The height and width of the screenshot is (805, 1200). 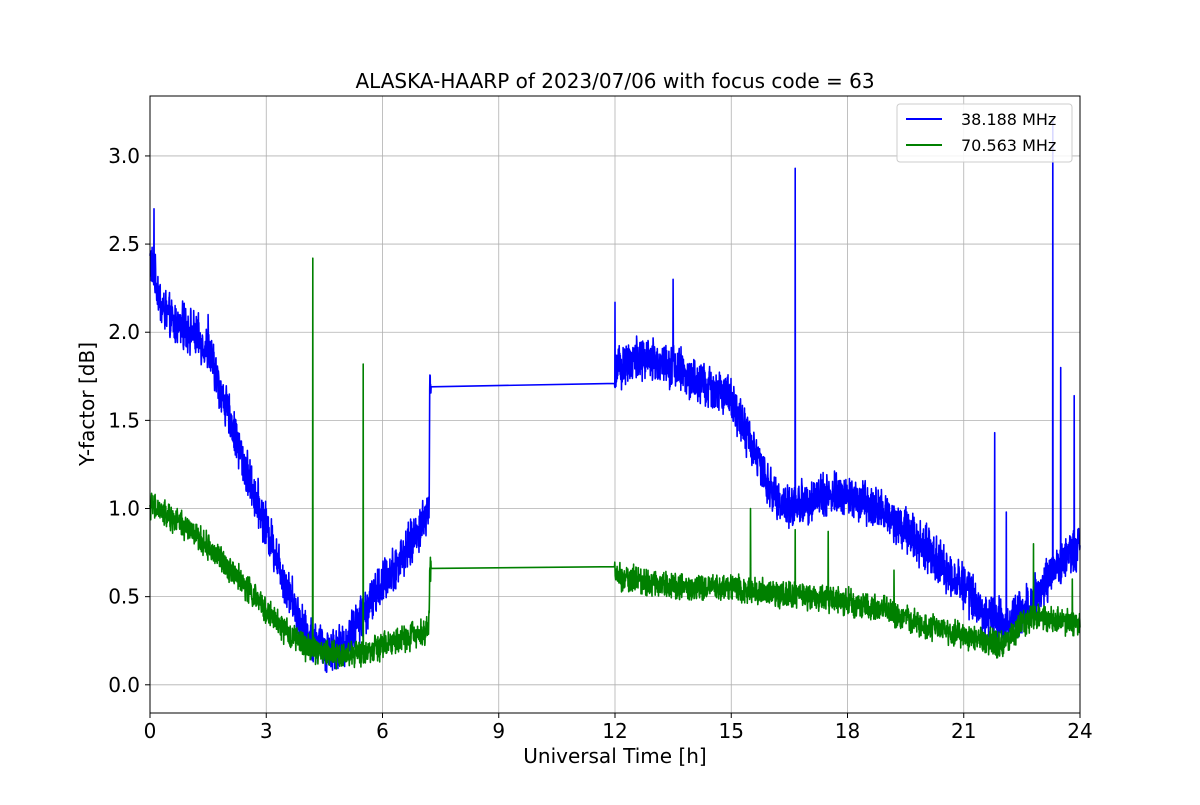 What do you see at coordinates (266, 731) in the screenshot?
I see `x-tick-label: 3` at bounding box center [266, 731].